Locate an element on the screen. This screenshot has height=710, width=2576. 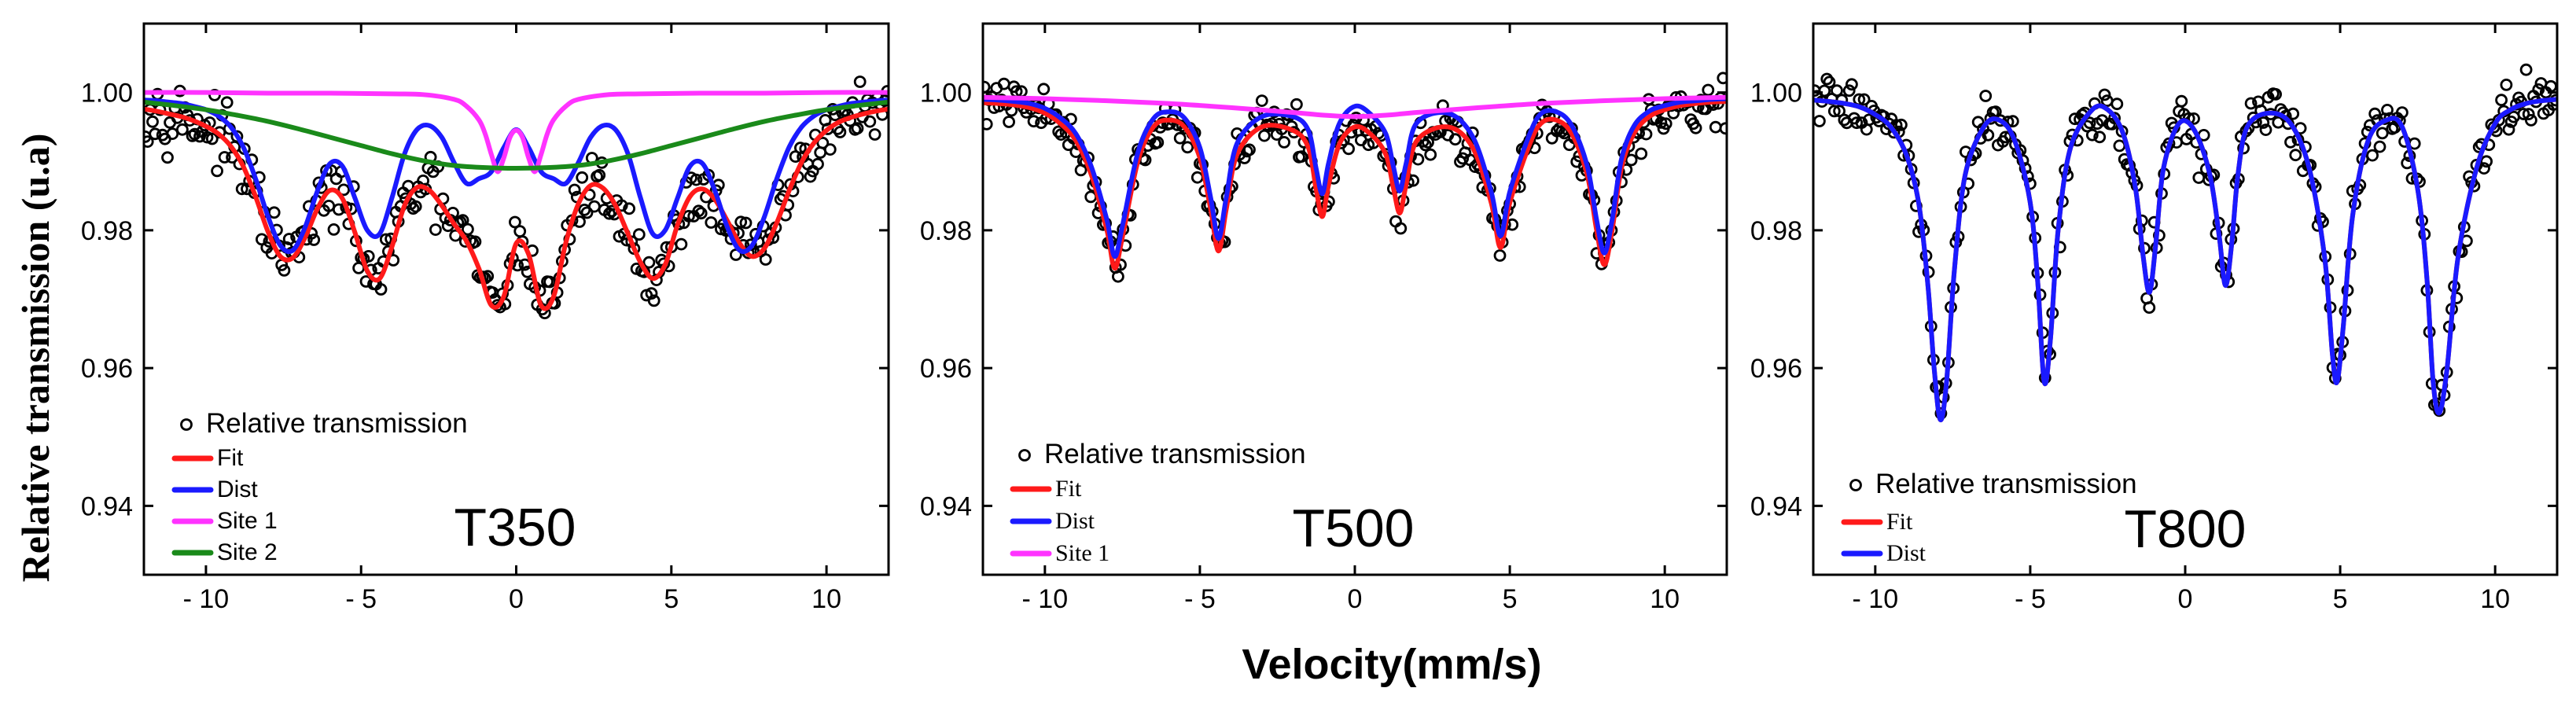
panel-title: T500 is located at coordinates (1354, 528).